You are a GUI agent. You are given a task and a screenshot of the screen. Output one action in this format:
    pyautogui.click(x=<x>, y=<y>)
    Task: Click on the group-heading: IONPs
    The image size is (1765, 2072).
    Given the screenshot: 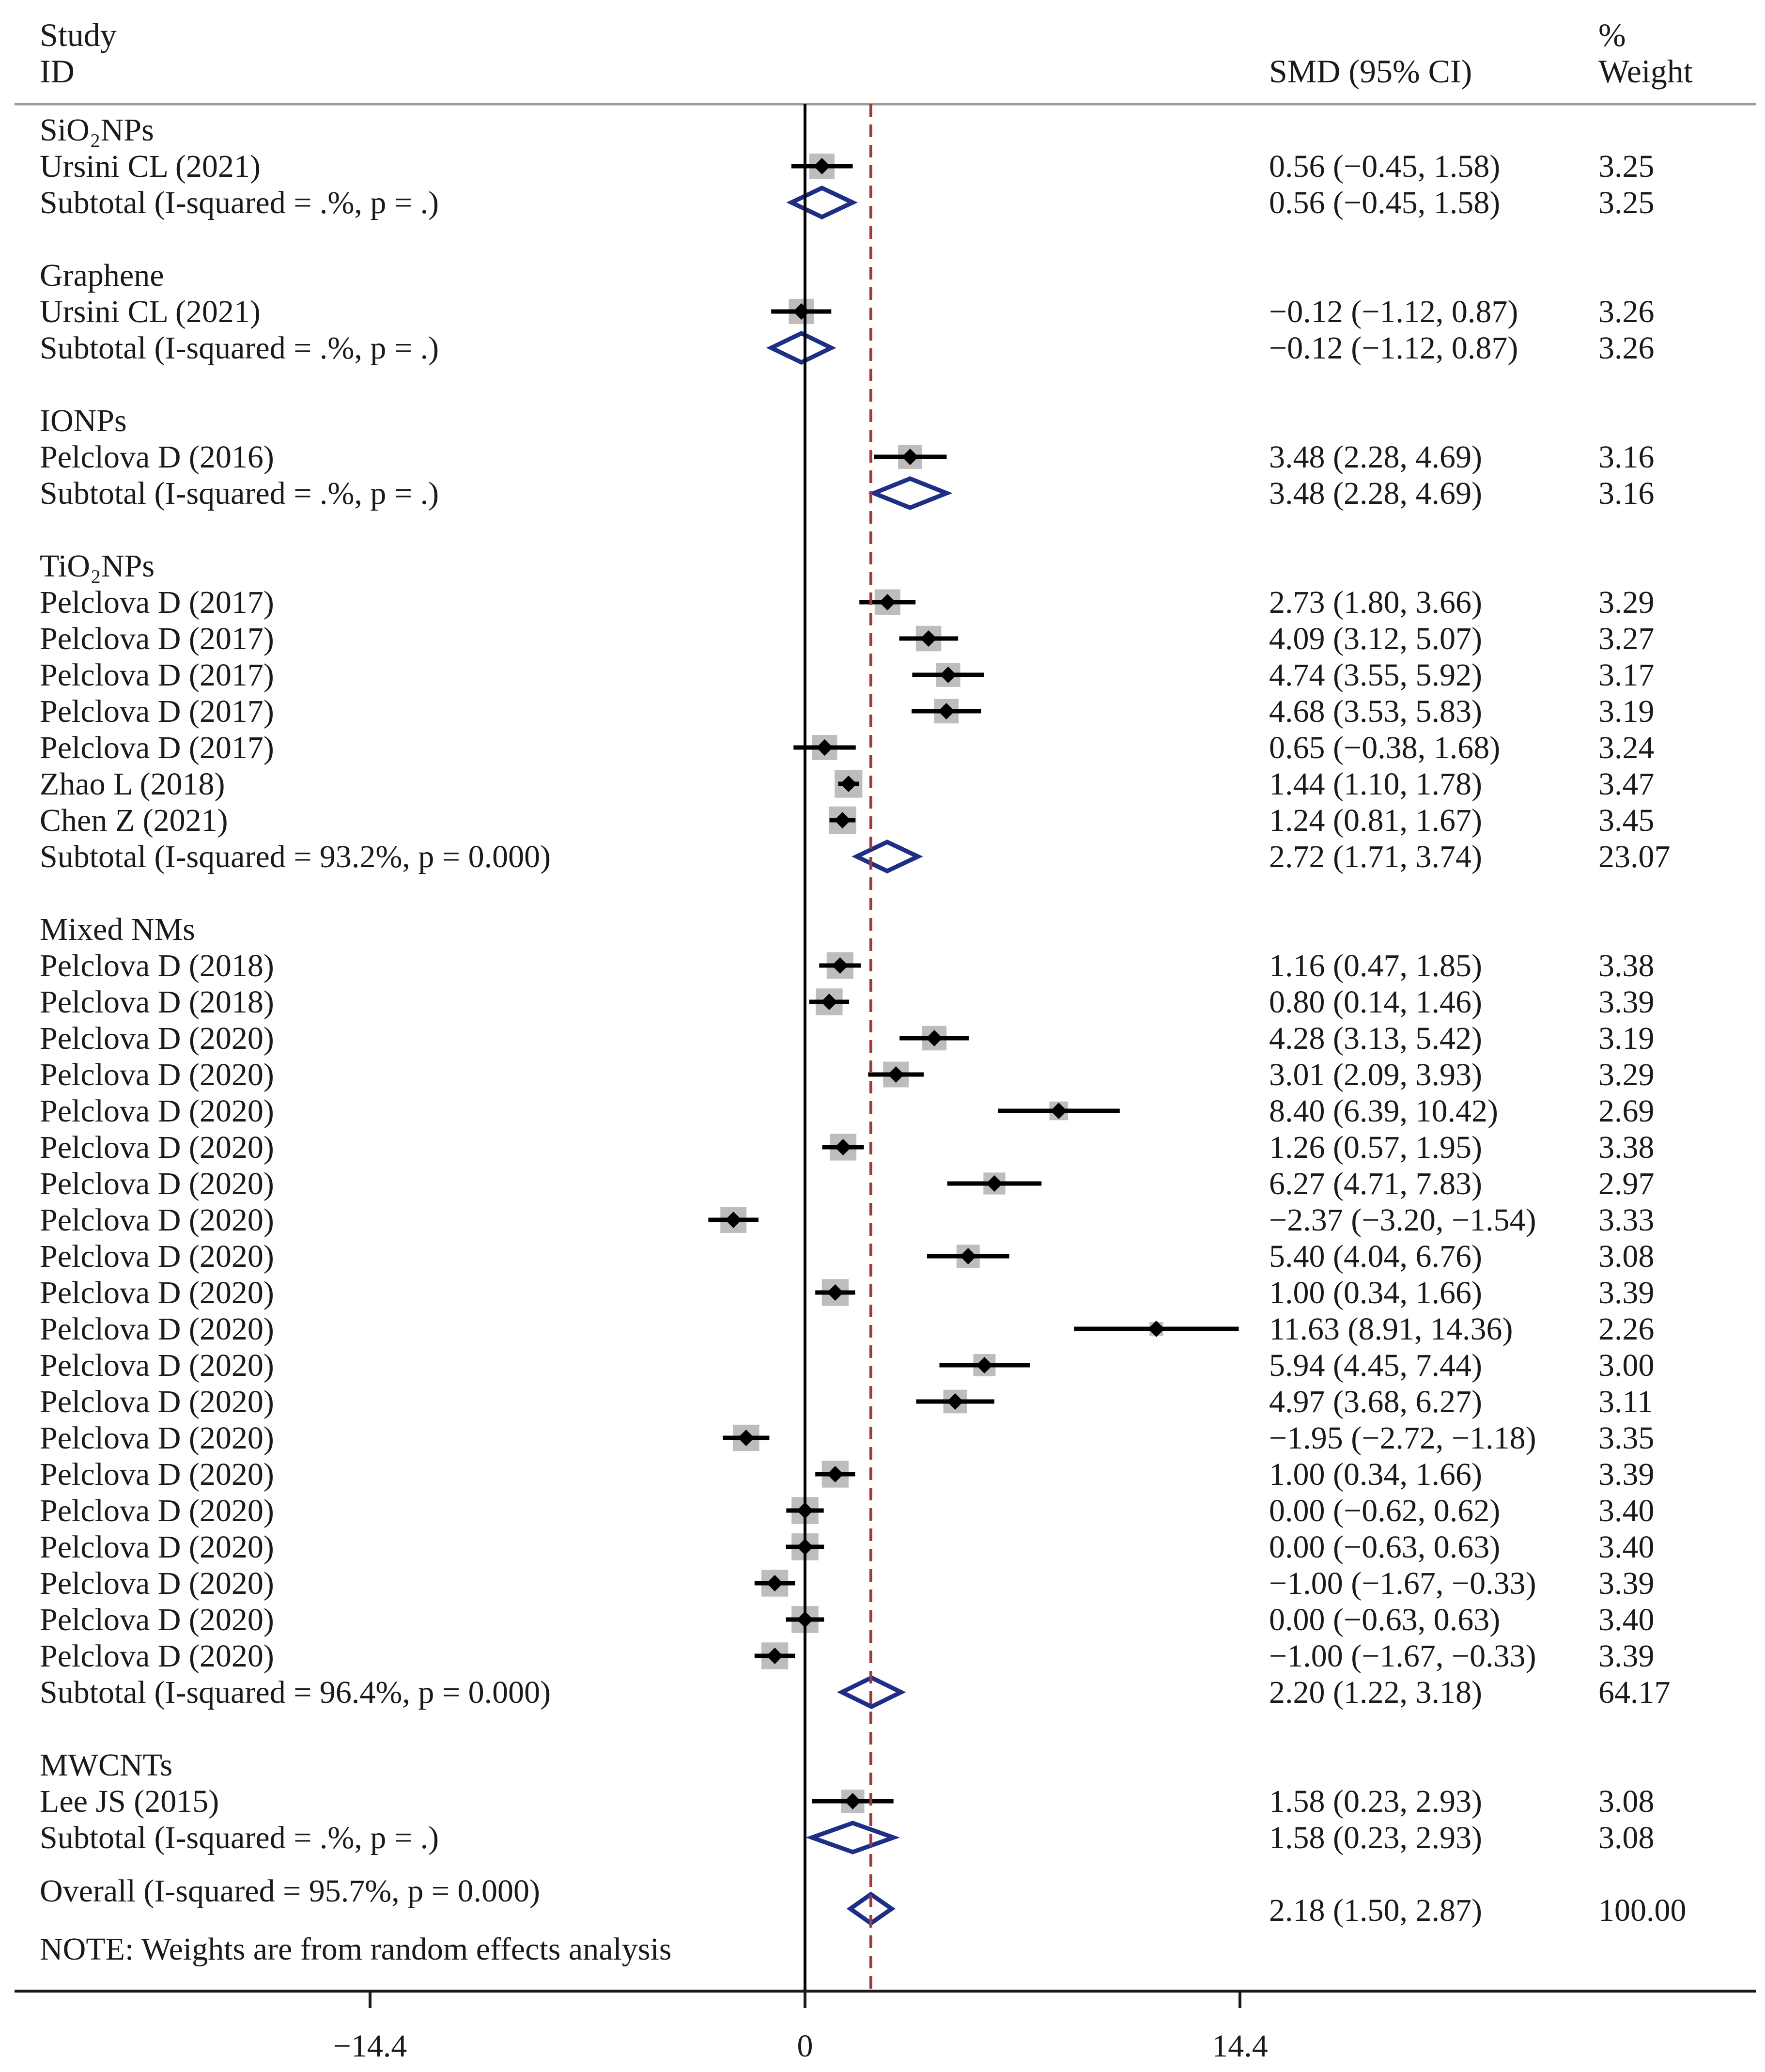 What is the action you would take?
    pyautogui.click(x=83, y=420)
    